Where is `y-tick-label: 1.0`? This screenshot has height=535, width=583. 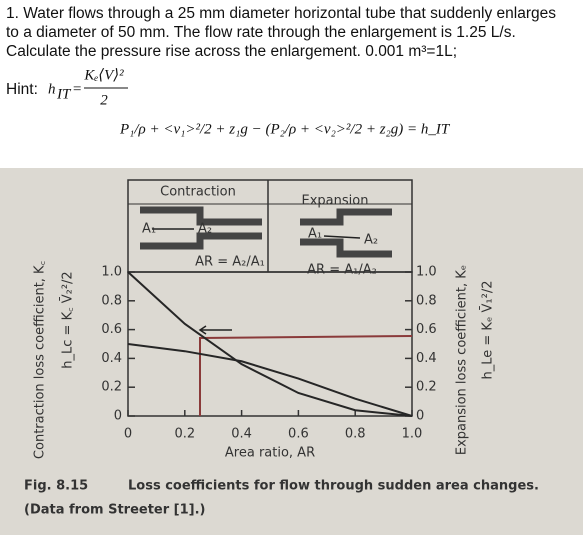
y-tick-label: 1.0 is located at coordinates (111, 272).